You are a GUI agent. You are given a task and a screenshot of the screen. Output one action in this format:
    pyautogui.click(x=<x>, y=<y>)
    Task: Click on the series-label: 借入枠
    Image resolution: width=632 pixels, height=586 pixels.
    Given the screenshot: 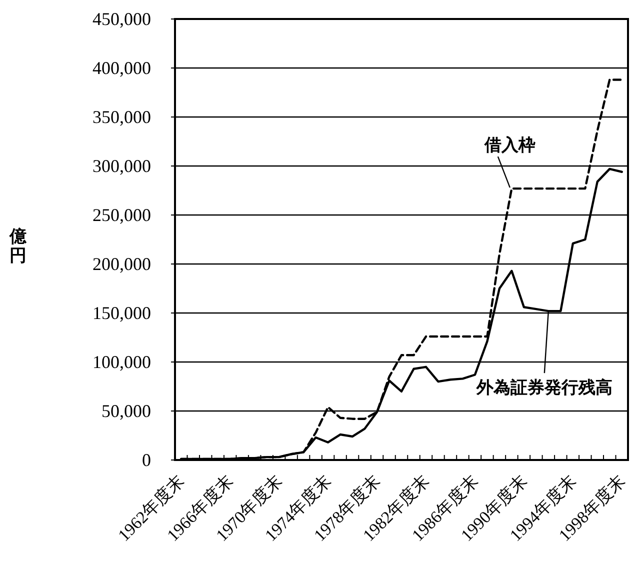 What is the action you would take?
    pyautogui.click(x=509, y=145)
    